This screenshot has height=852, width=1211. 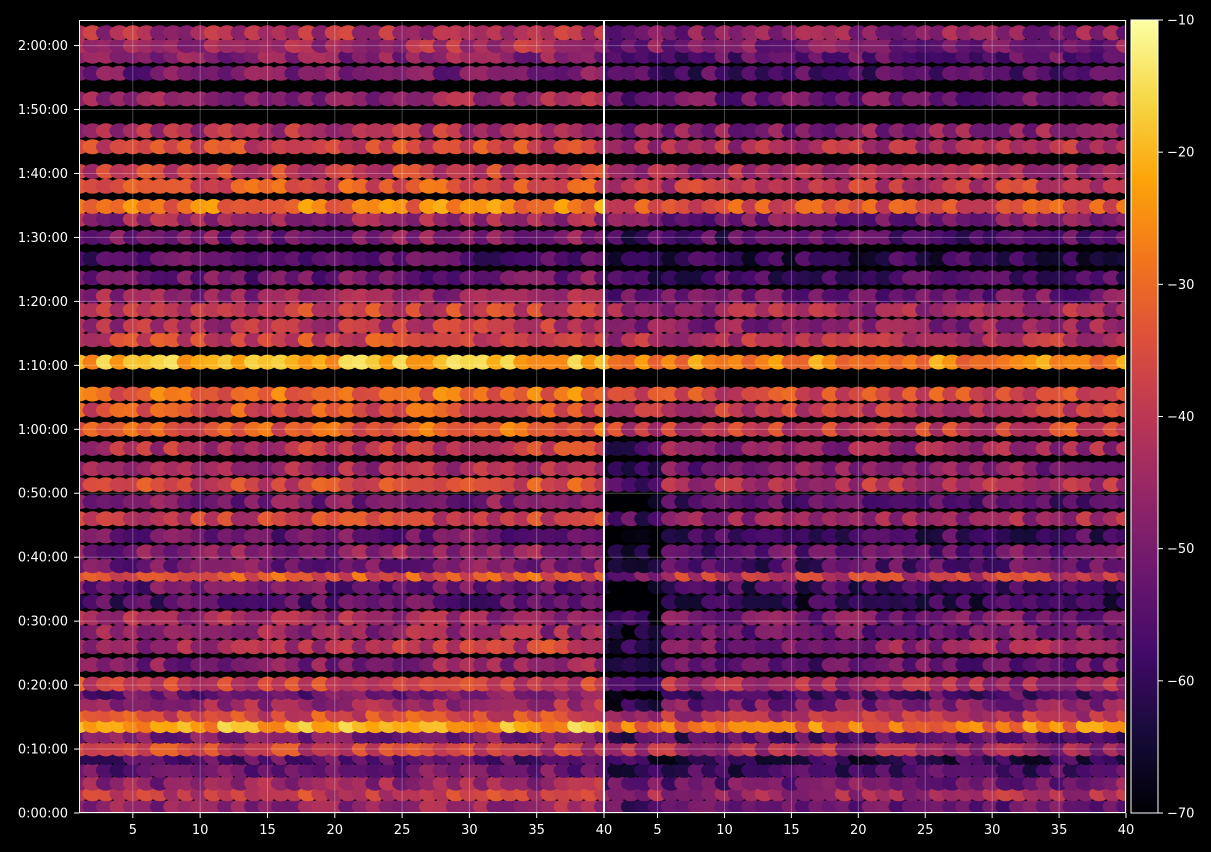 I want to click on y-tick-label: 0:00:00, so click(x=43, y=814).